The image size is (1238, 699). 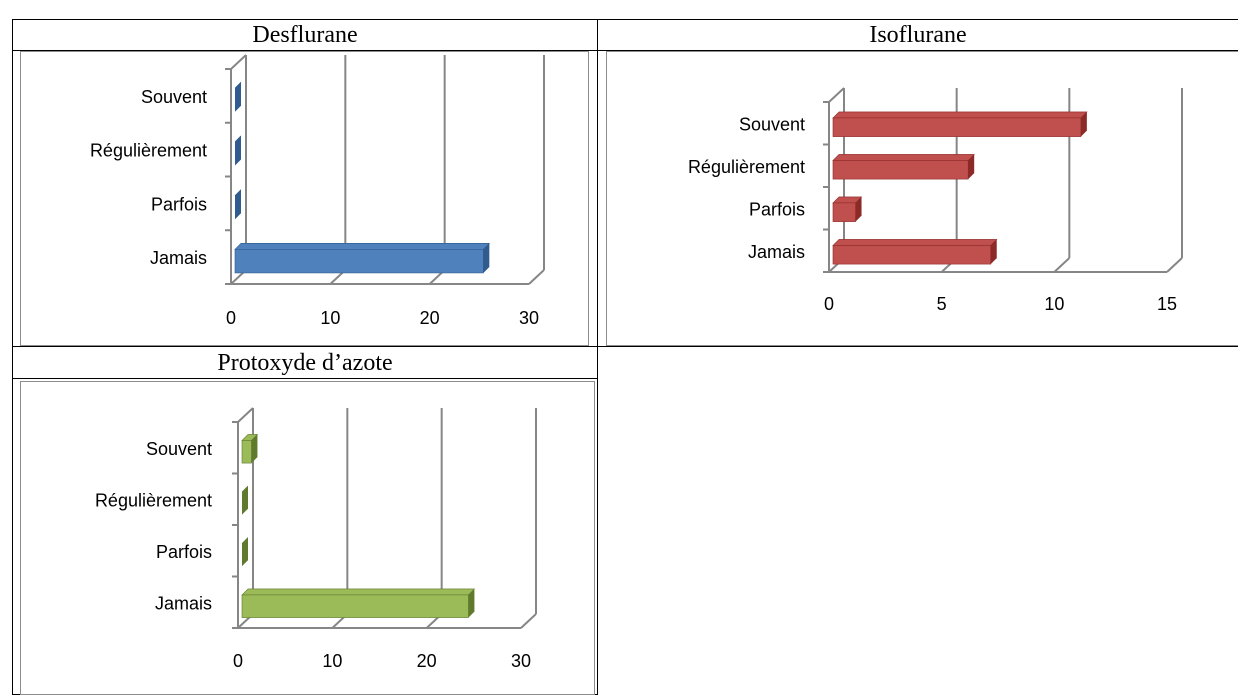 What do you see at coordinates (12, 357) in the screenshot?
I see `table-border-left` at bounding box center [12, 357].